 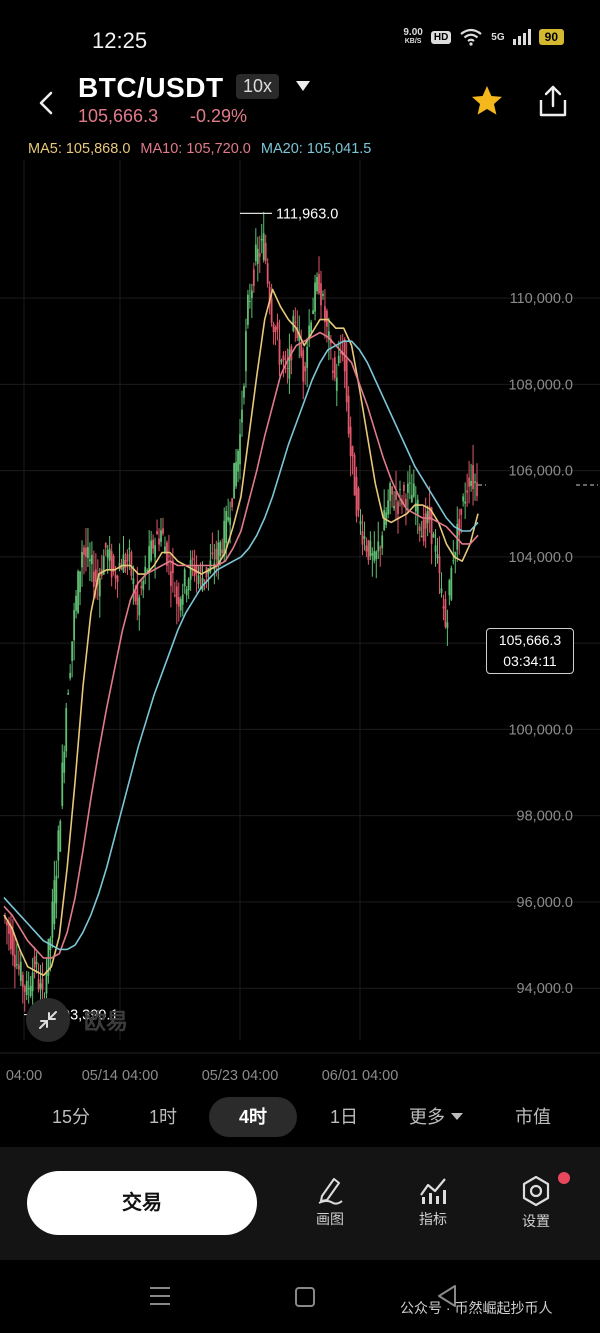 I want to click on network-speed-unit: KB/S, so click(x=413, y=41).